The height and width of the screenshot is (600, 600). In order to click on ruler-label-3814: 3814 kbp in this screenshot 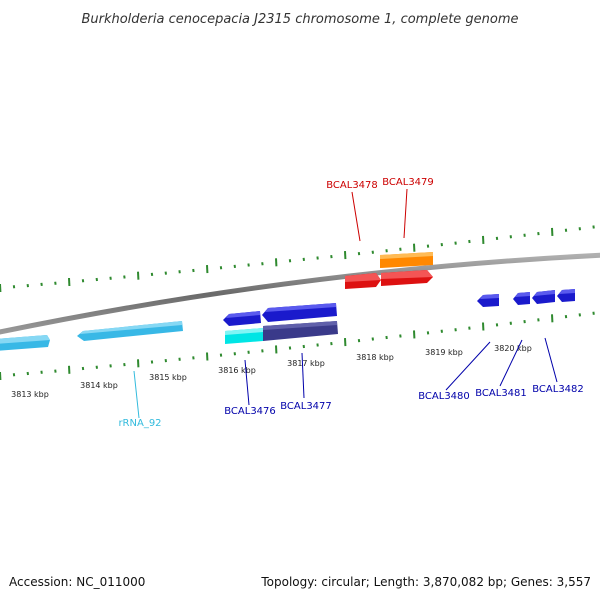, I will do `click(99, 385)`.